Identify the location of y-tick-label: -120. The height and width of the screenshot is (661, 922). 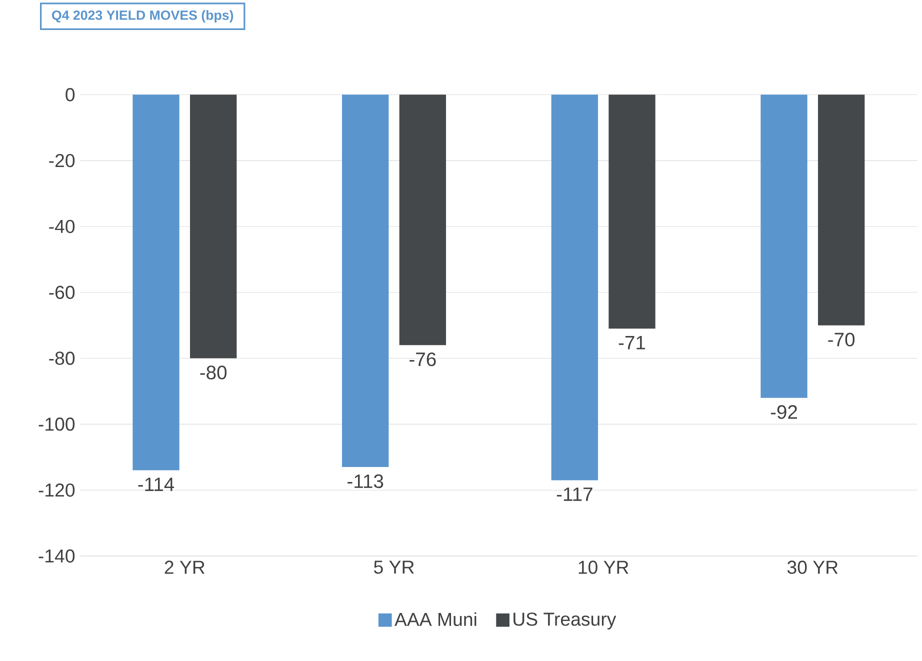
(56, 490).